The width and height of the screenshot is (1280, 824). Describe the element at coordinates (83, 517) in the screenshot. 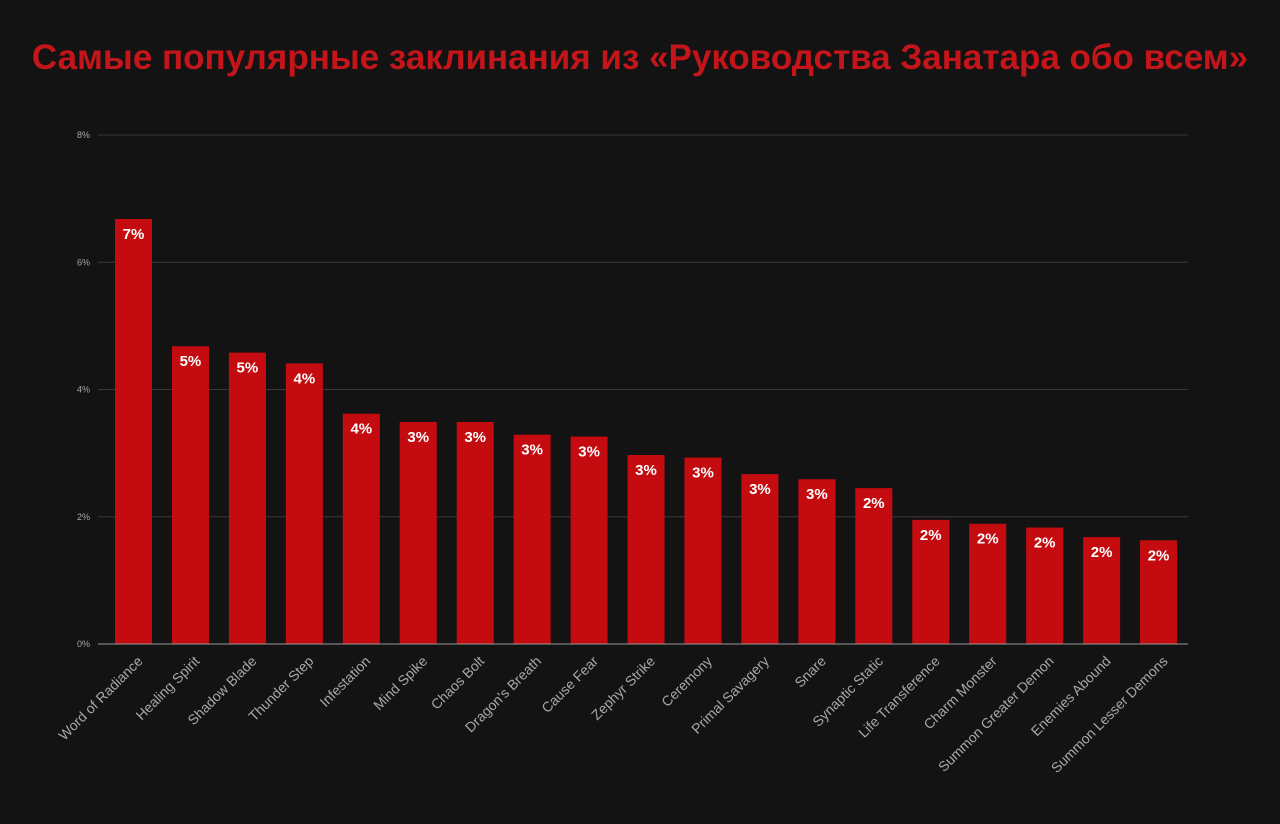

I see `y-tick-label: 2%` at that location.